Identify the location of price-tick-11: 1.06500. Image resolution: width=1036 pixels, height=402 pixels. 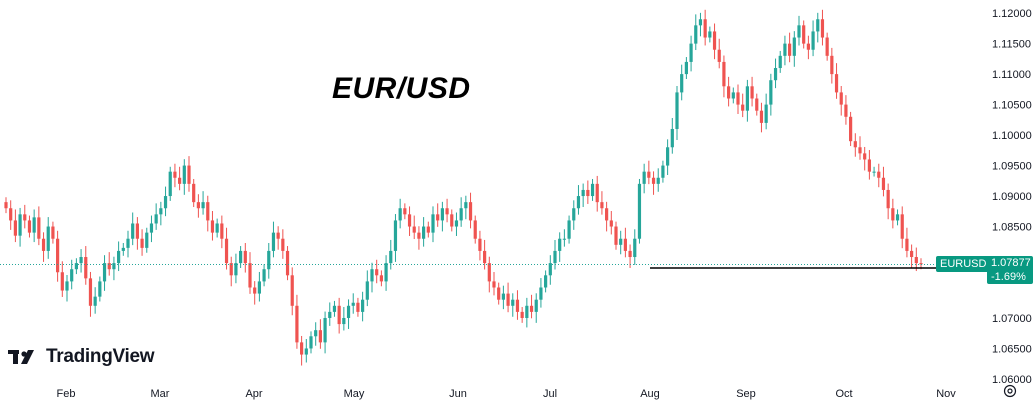
(1012, 349).